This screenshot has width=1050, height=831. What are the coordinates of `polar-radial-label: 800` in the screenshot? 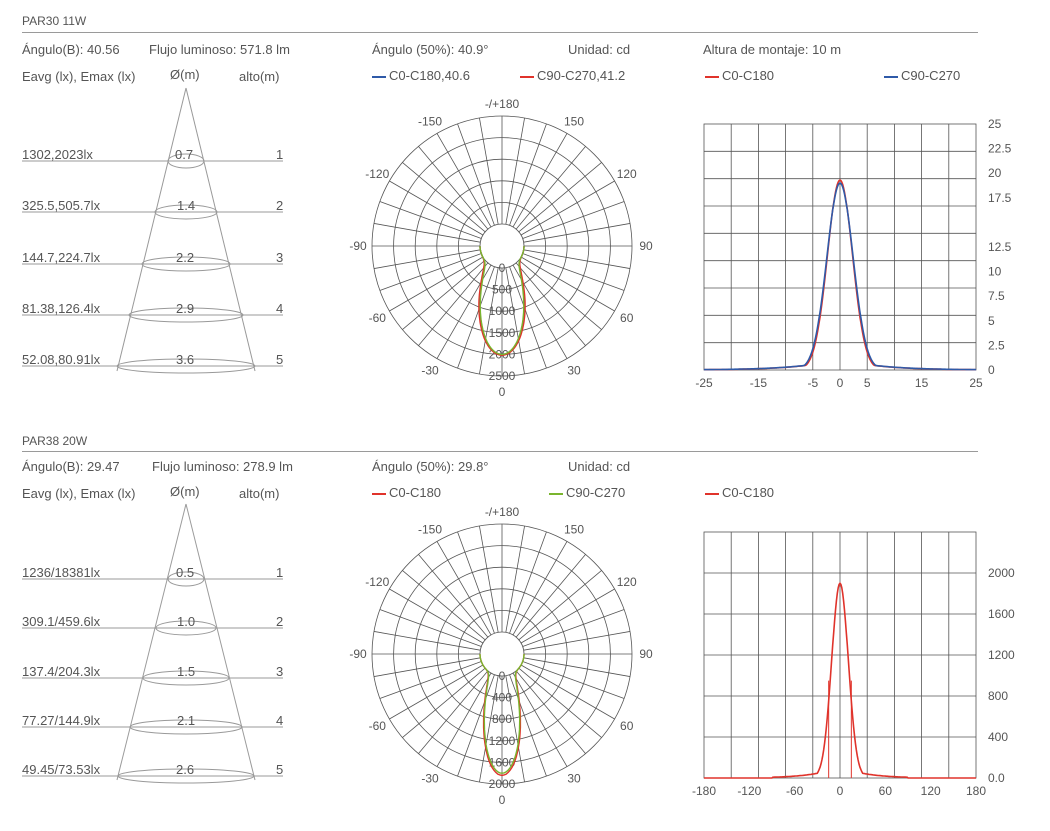 It's located at (502, 719).